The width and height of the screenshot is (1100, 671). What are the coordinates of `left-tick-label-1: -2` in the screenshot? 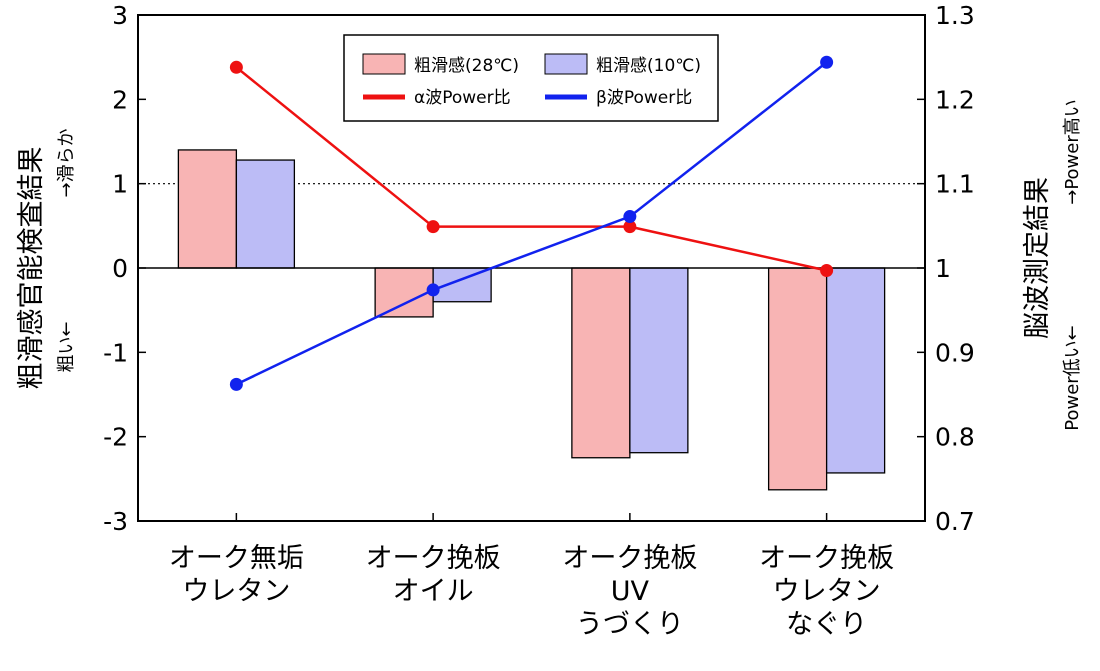 It's located at (115, 437).